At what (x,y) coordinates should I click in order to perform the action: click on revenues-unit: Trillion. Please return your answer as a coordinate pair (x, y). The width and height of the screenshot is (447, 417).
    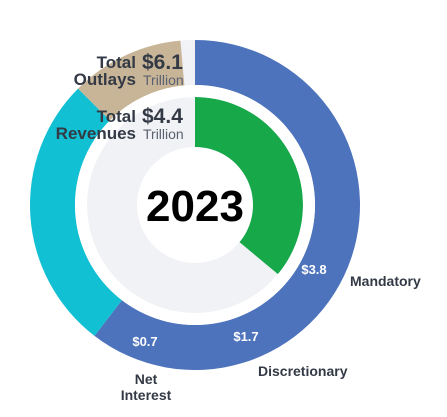
    Looking at the image, I should click on (163, 134).